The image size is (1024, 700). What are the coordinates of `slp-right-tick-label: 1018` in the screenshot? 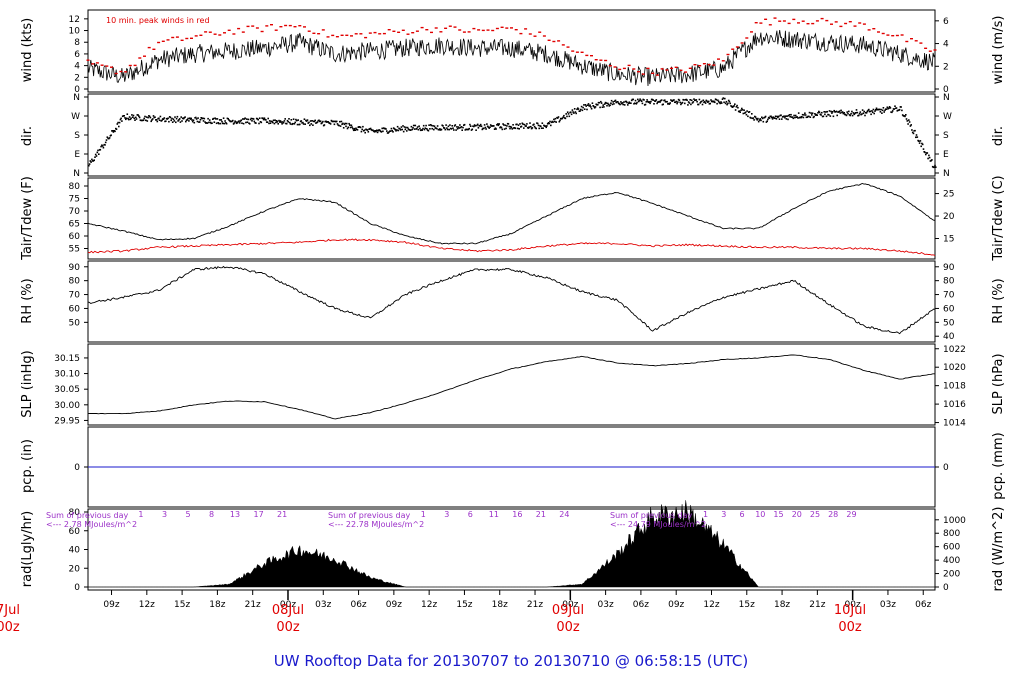 It's located at (954, 387).